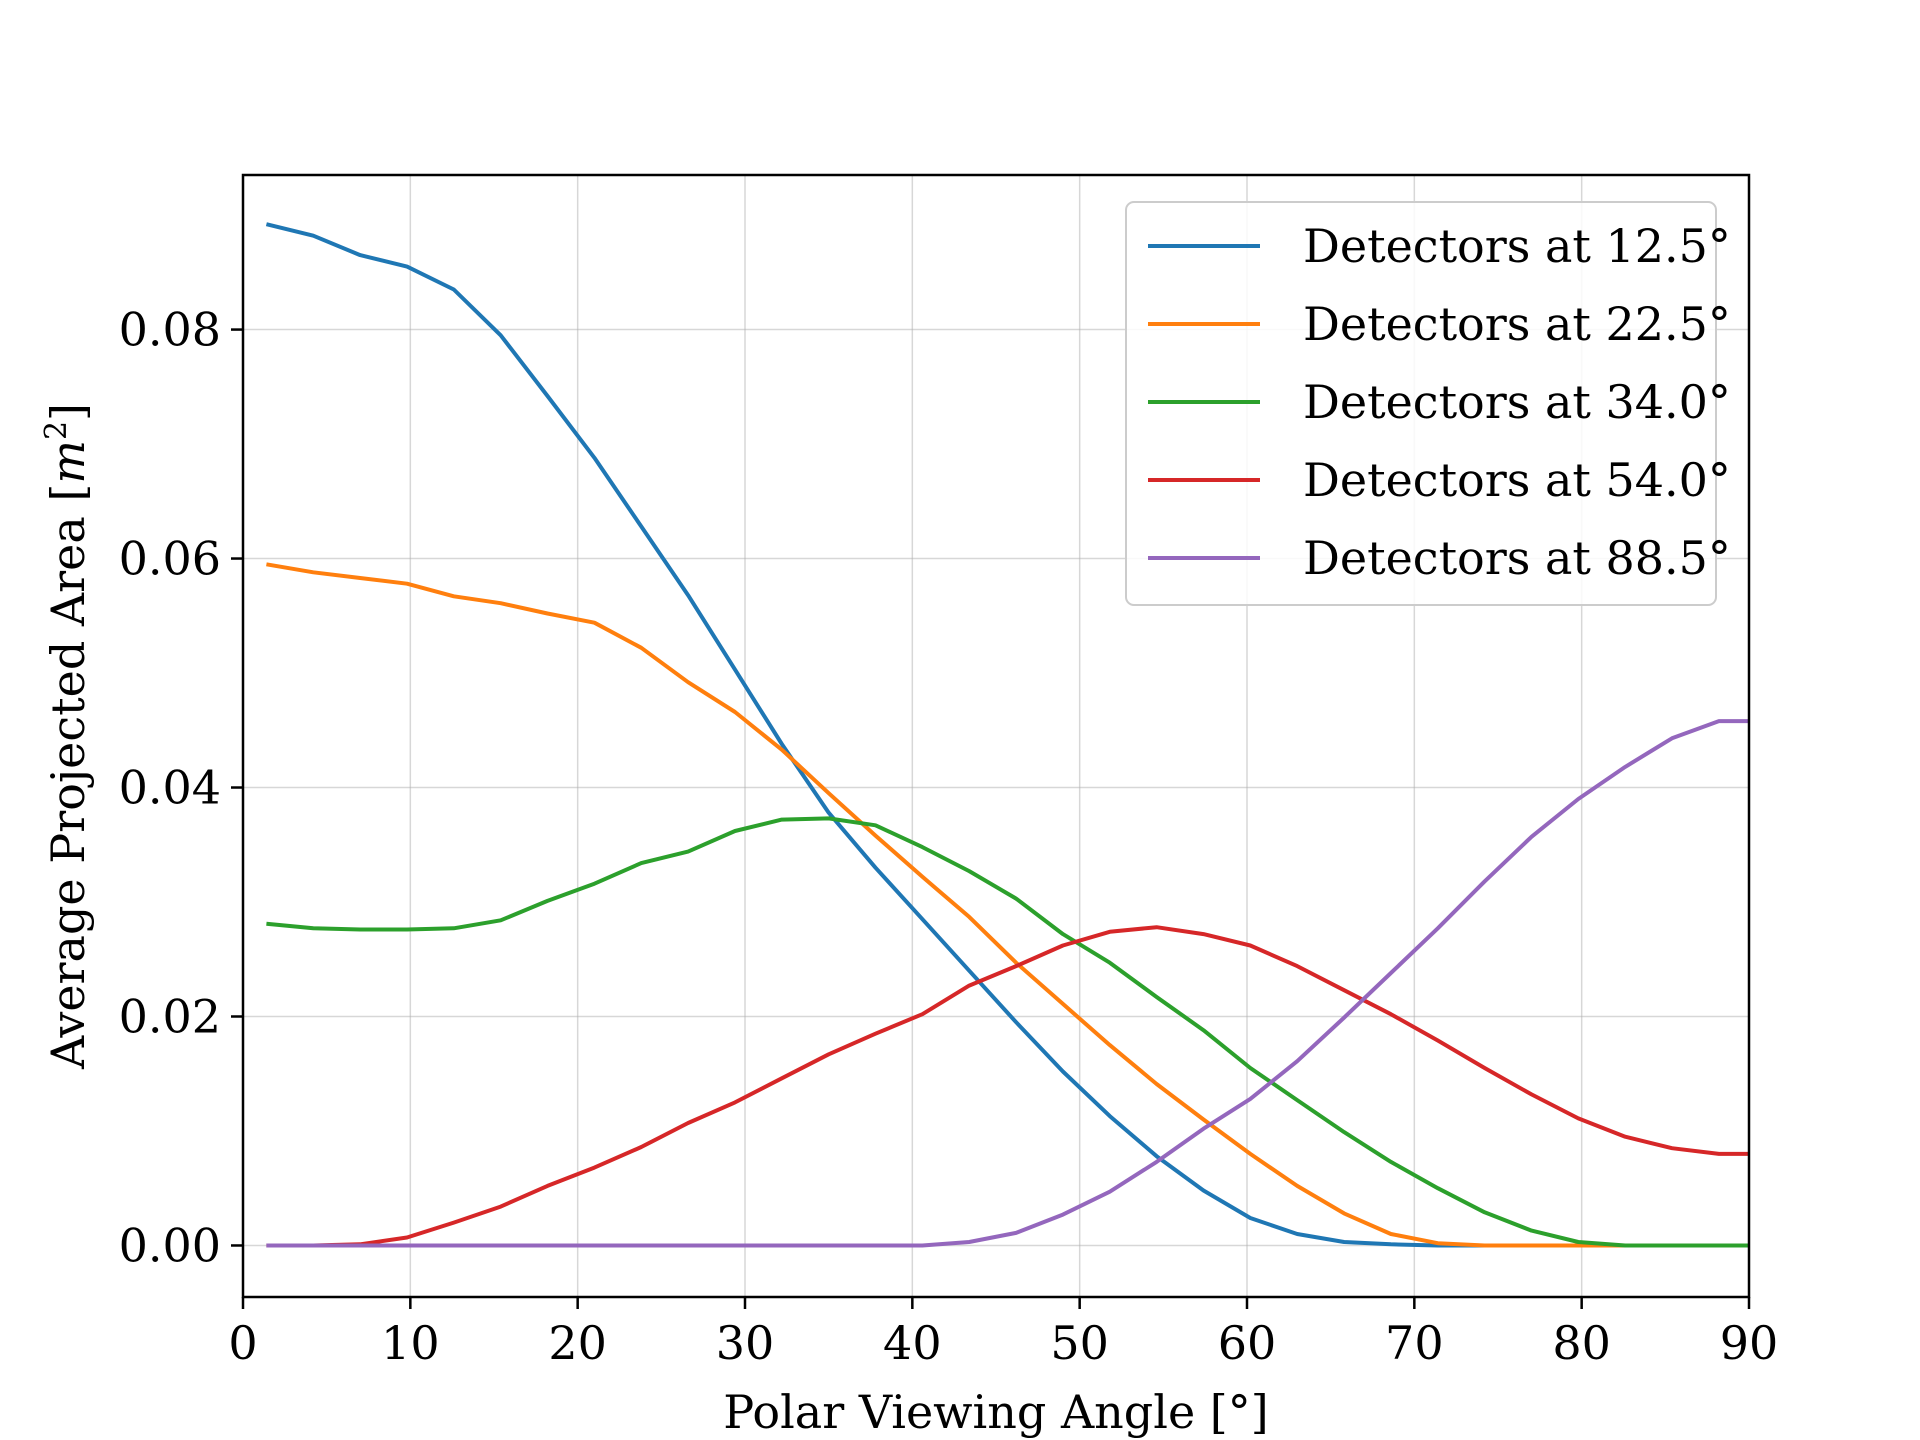  Describe the element at coordinates (1517, 402) in the screenshot. I see `legend-label: Detectors at 34.0°` at that location.